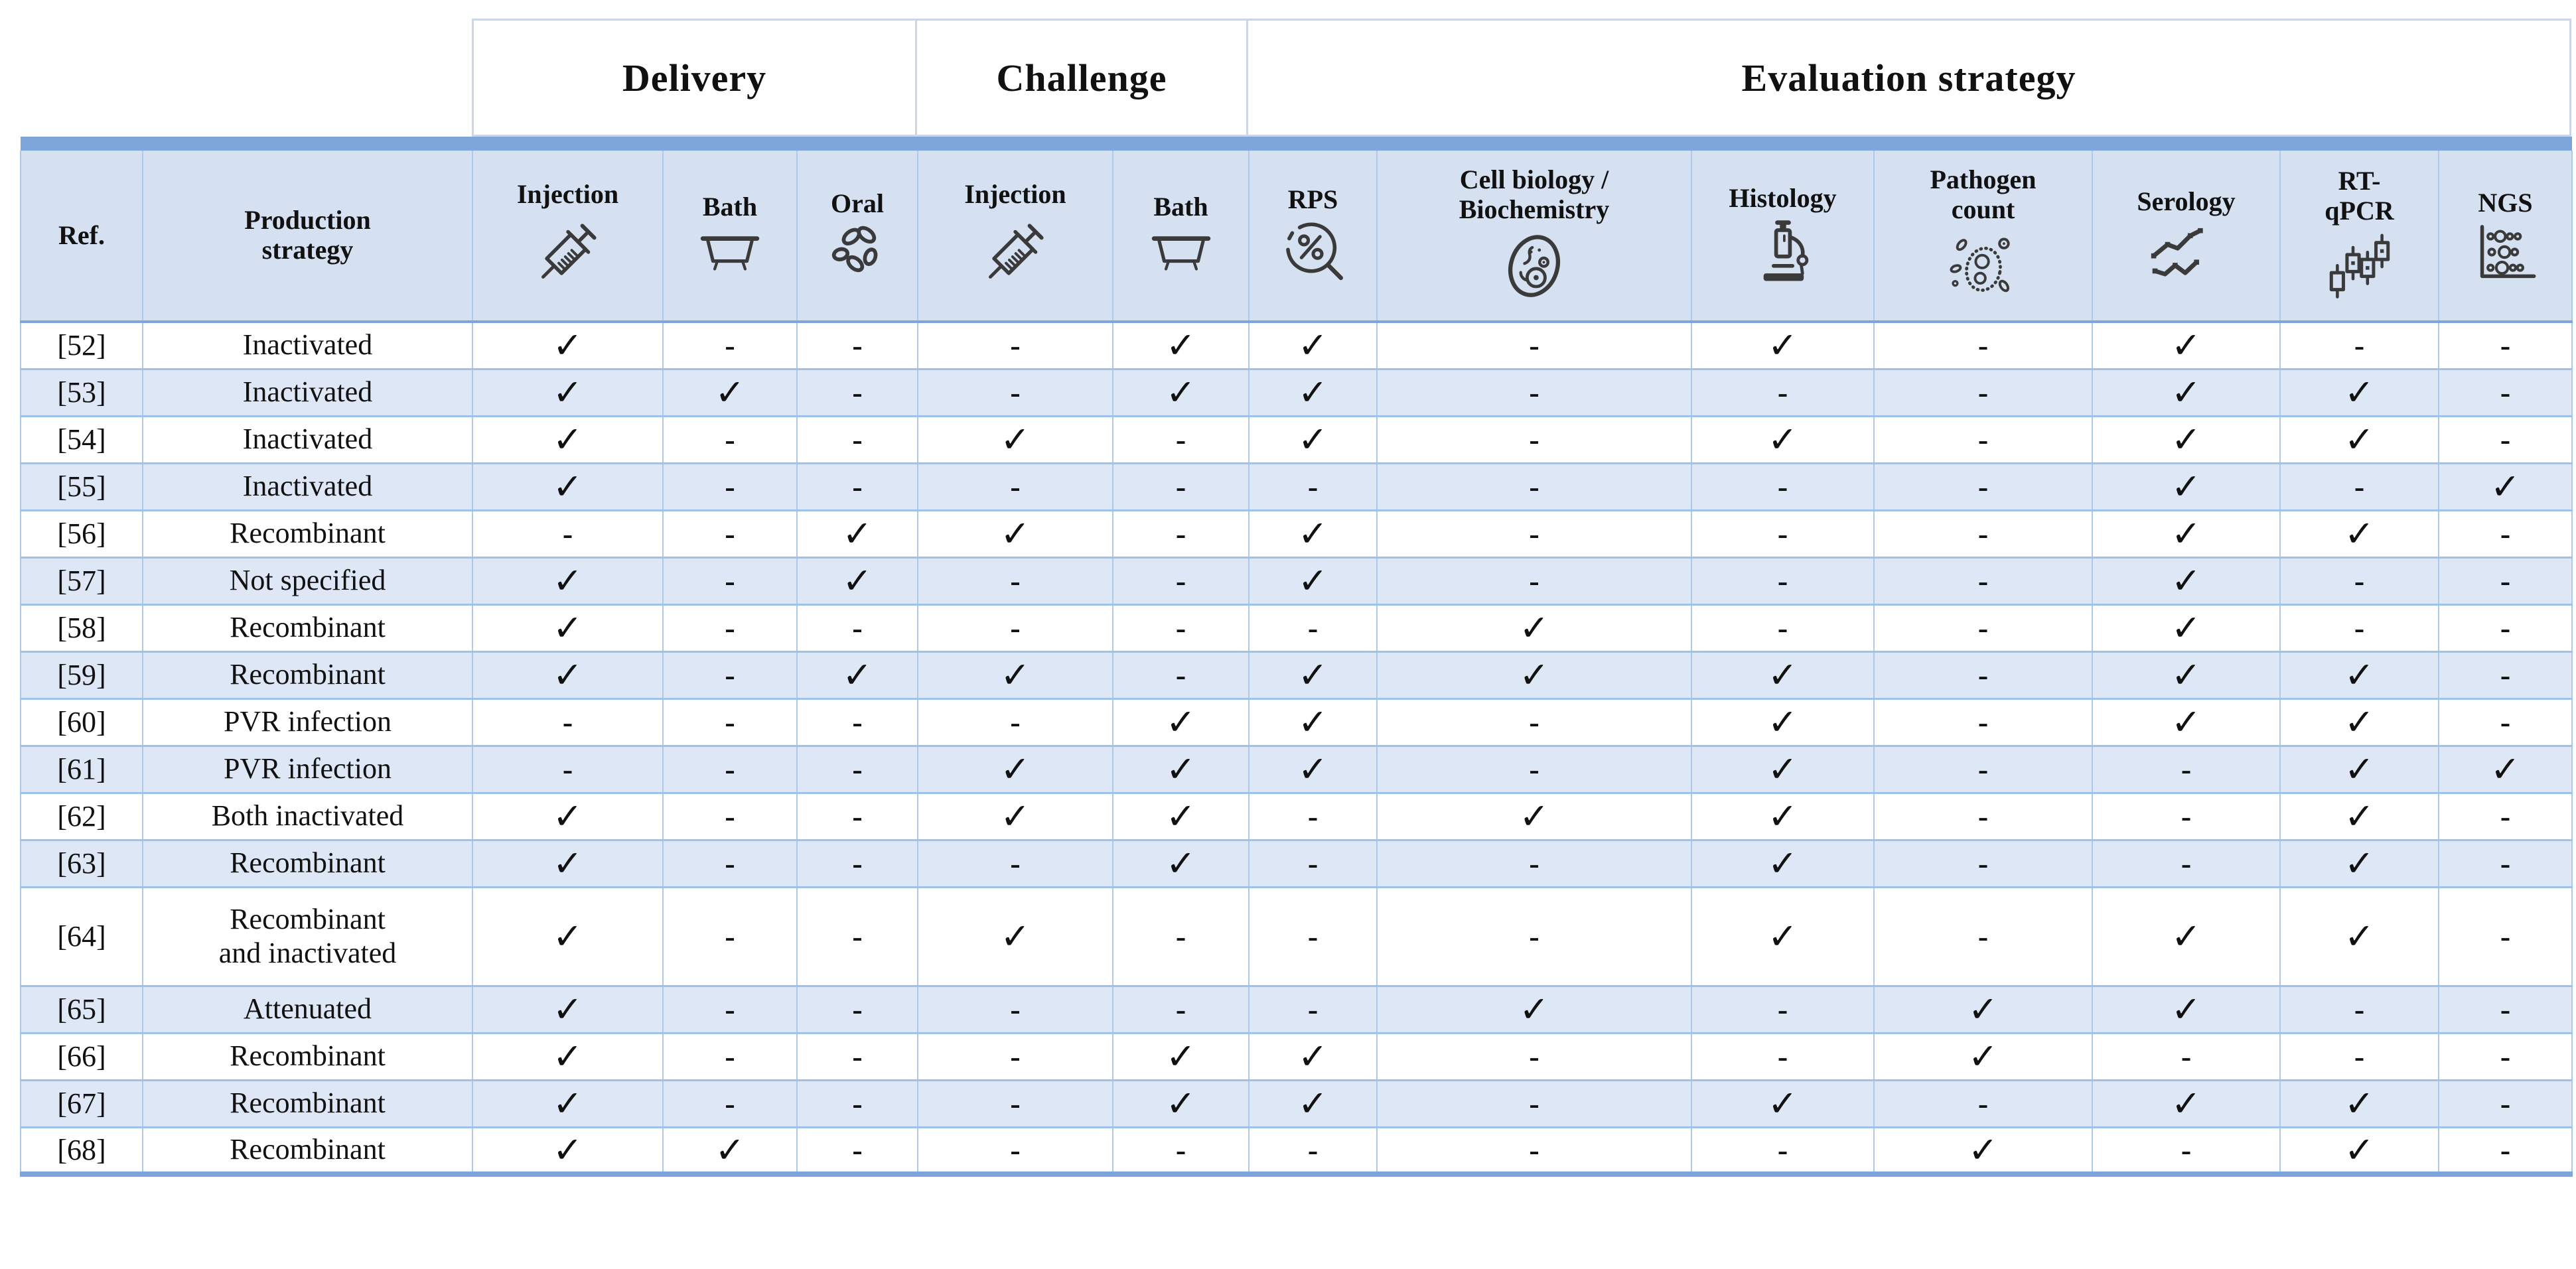  What do you see at coordinates (1534, 237) in the screenshot?
I see `column-header-cell_biology: Cell biology / Biochemistry` at bounding box center [1534, 237].